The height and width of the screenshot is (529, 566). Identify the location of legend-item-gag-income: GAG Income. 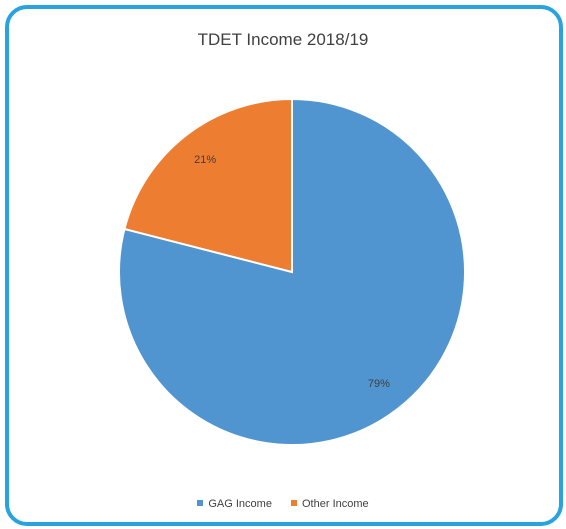
(234, 504).